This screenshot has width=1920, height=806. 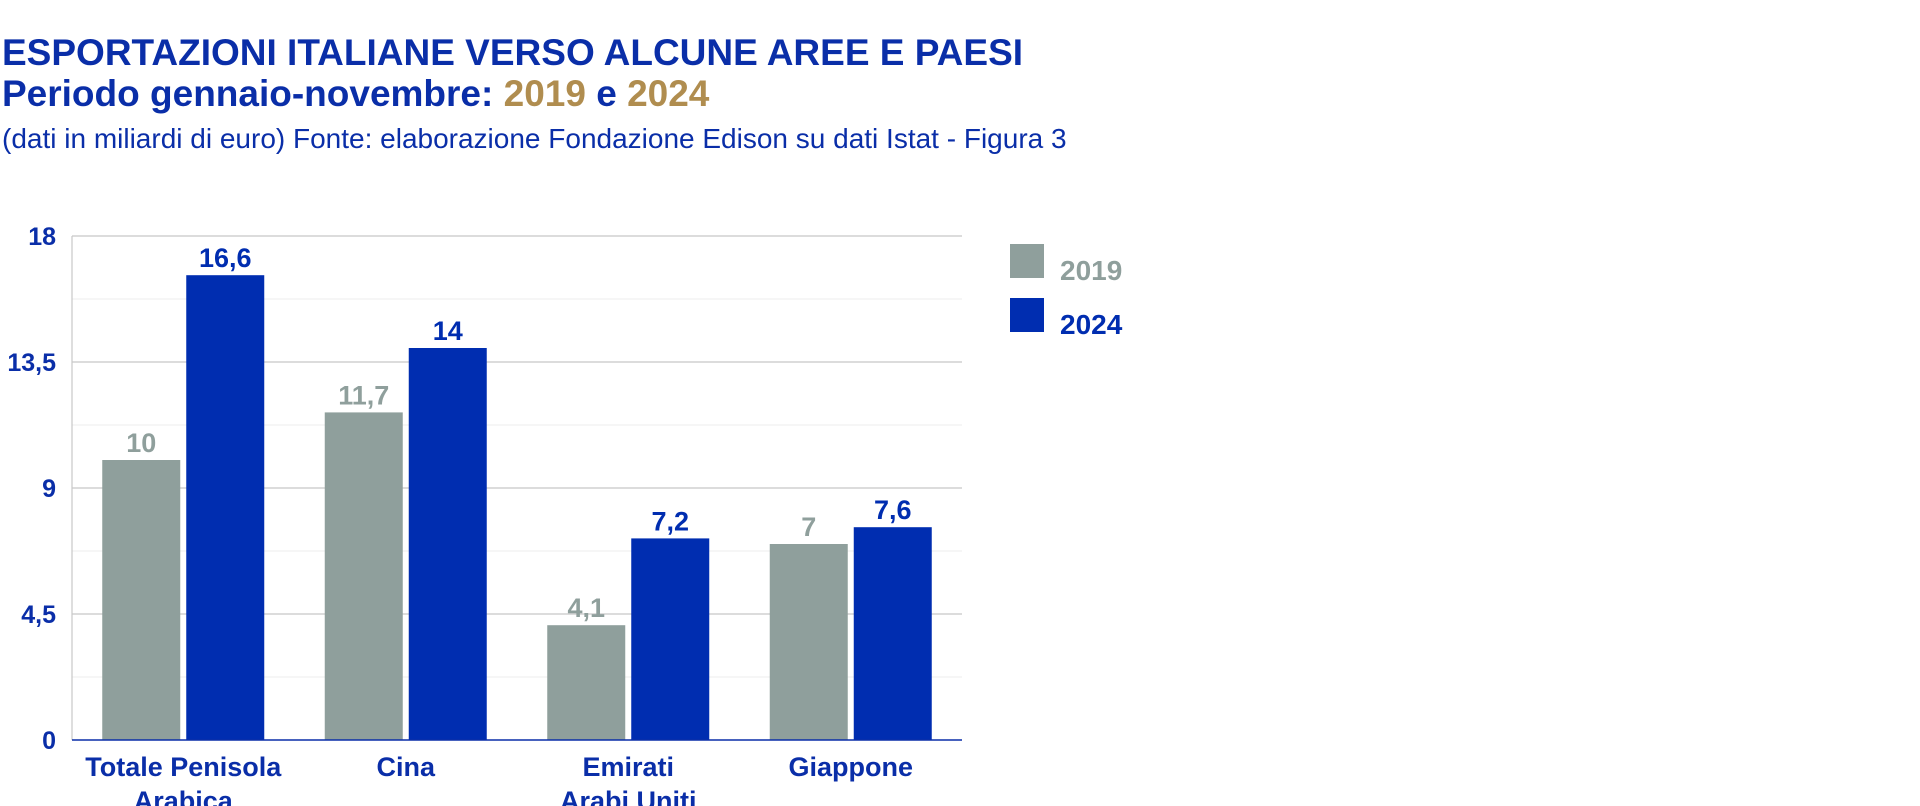 I want to click on y-tick-label: 18, so click(x=42, y=237).